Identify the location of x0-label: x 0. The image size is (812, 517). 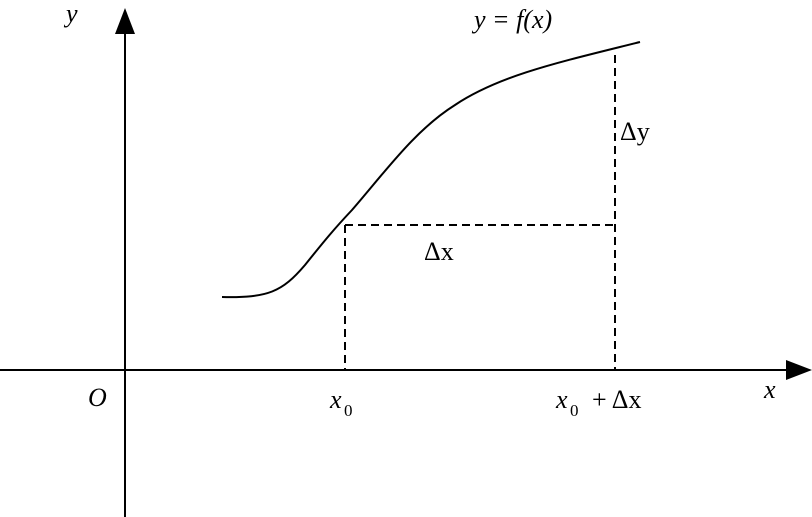
(341, 402).